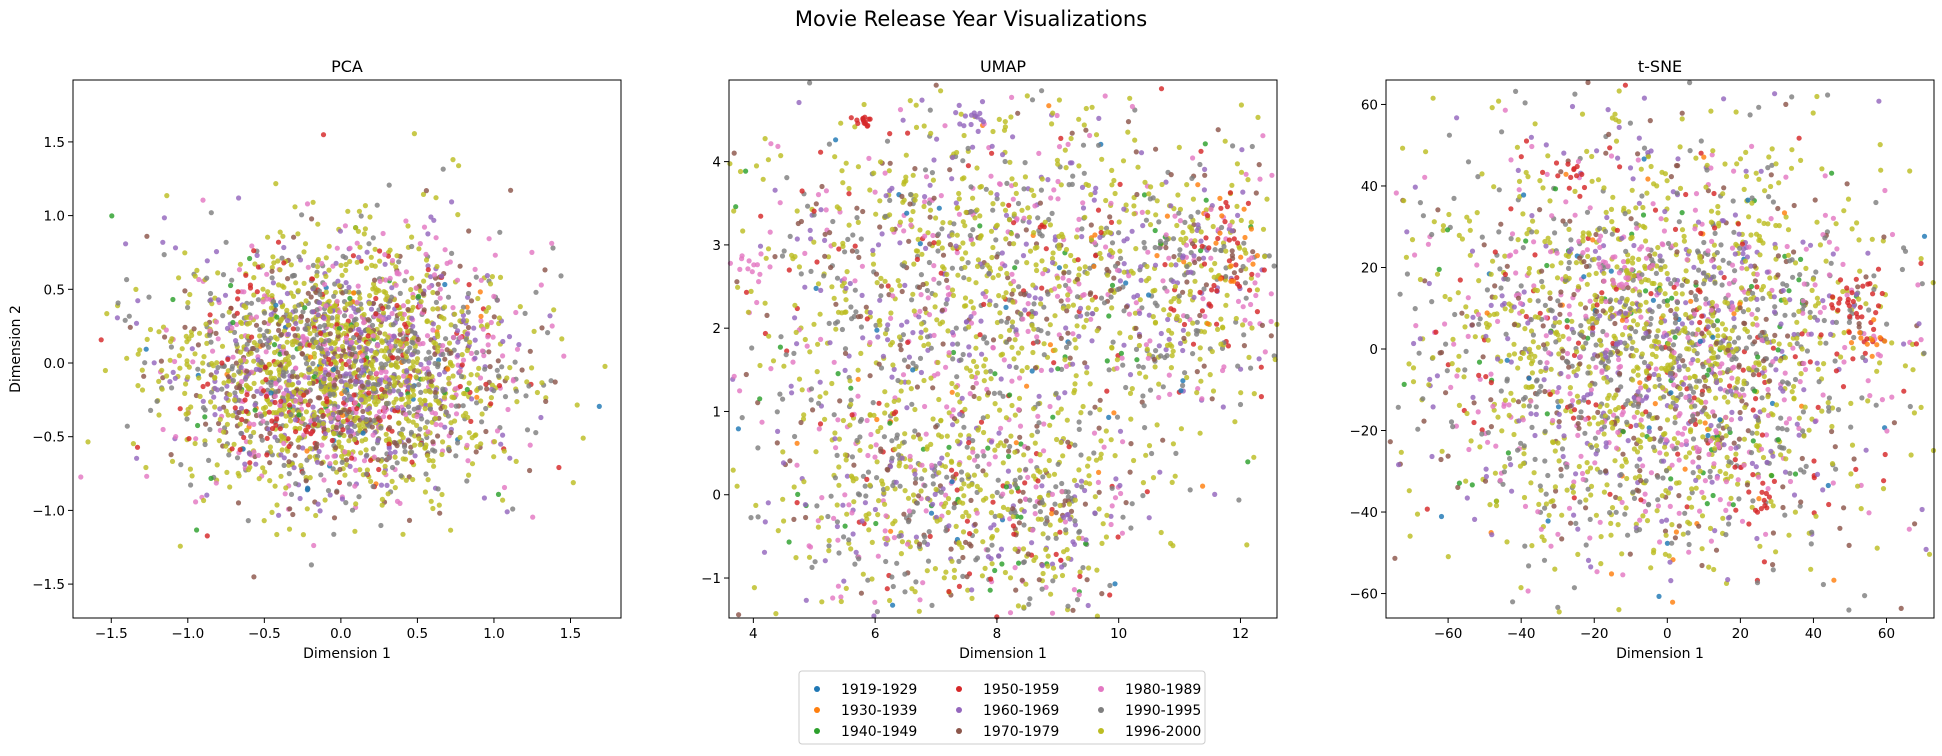  What do you see at coordinates (836, 140) in the screenshot?
I see `point-1919-1929` at bounding box center [836, 140].